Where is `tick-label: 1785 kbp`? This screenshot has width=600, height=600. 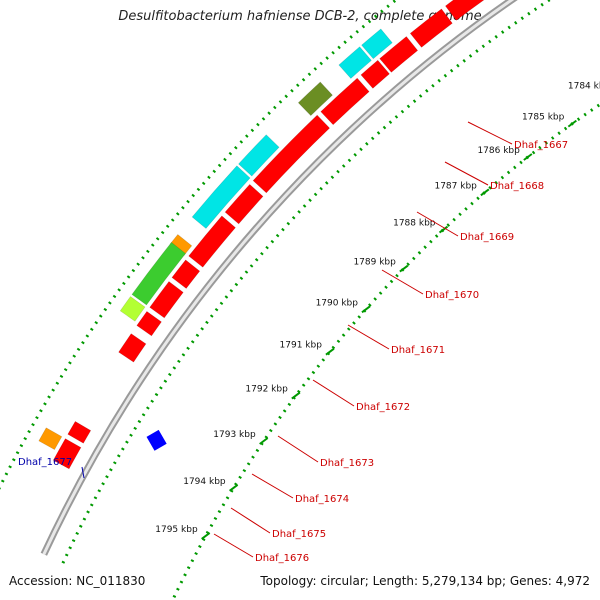 tick-label: 1785 kbp is located at coordinates (543, 118).